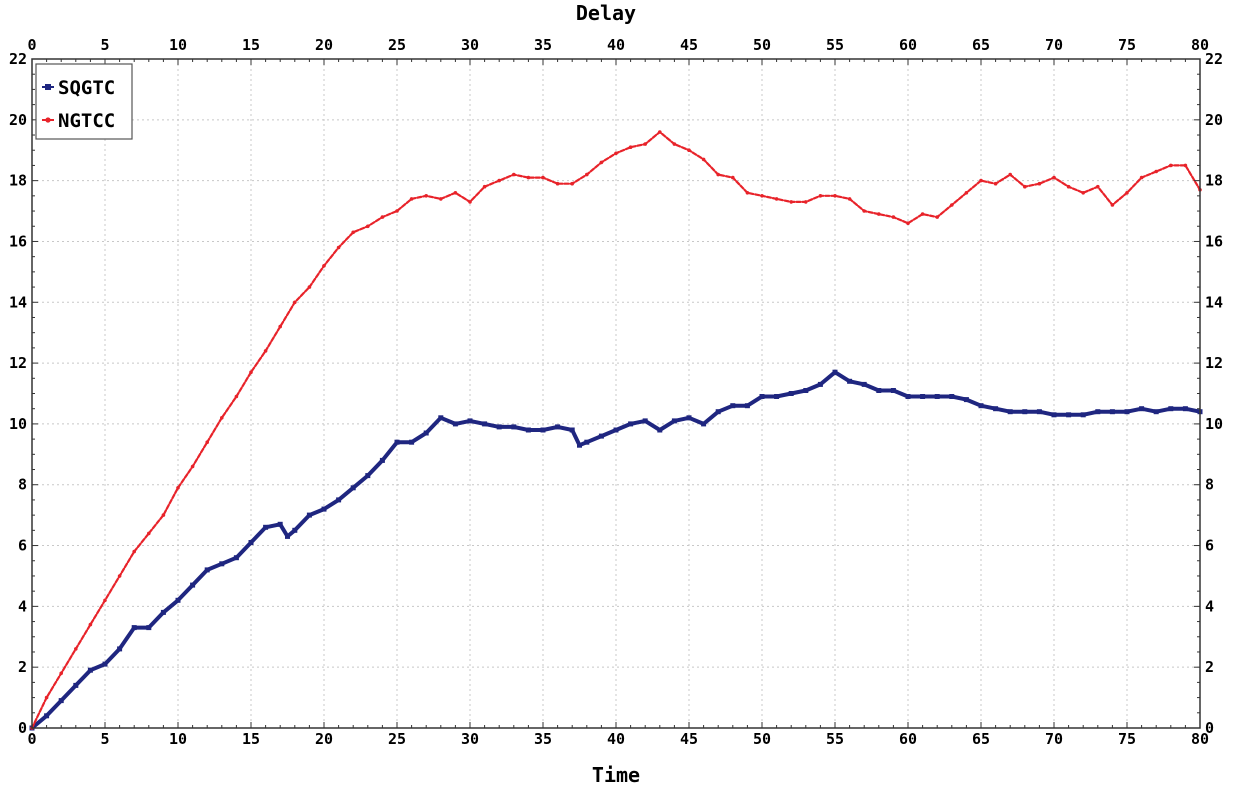 Image resolution: width=1246 pixels, height=786 pixels. Describe the element at coordinates (18, 59) in the screenshot. I see `y-tick-label-left: 22` at that location.